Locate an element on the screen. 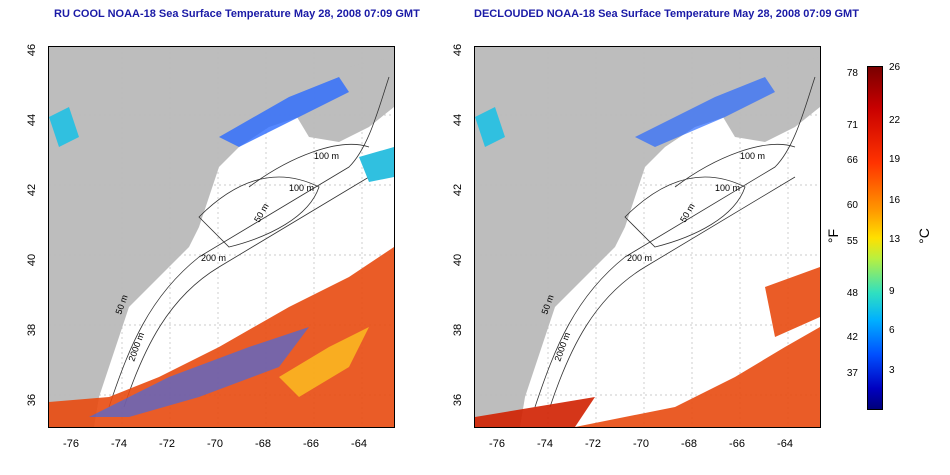 This screenshot has height=475, width=950. right-lon-tick: -70 is located at coordinates (641, 444).